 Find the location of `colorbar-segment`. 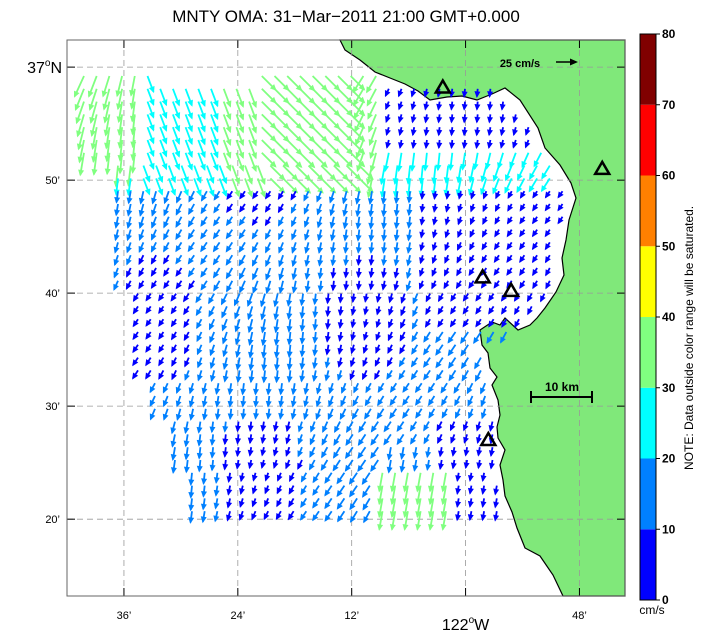

colorbar-segment is located at coordinates (648, 564).